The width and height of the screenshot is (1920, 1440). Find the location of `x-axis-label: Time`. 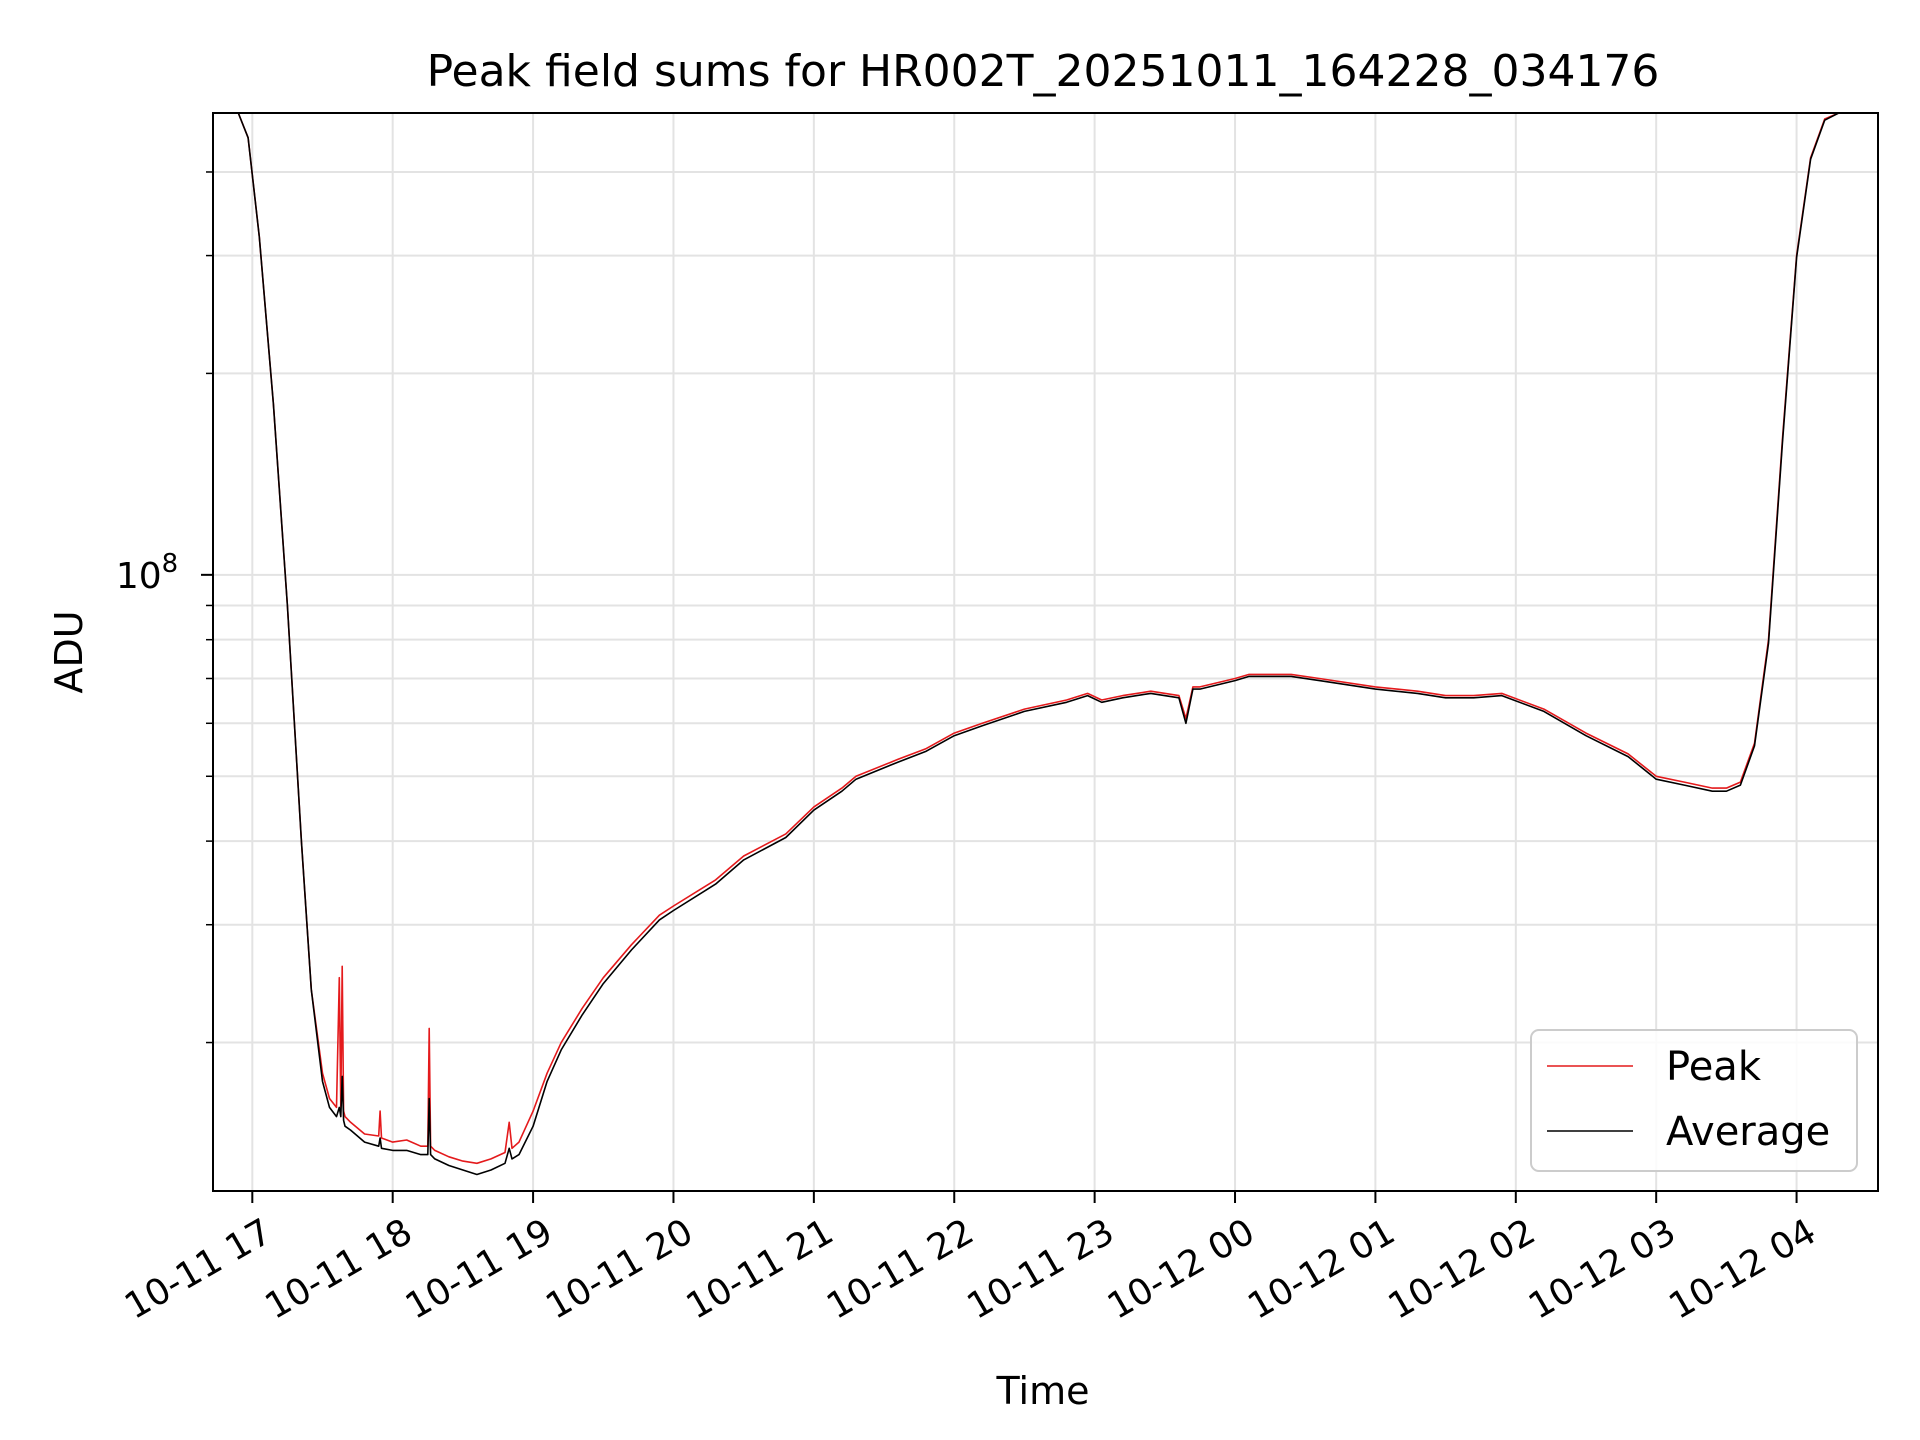

x-axis-label: Time is located at coordinates (1043, 1391).